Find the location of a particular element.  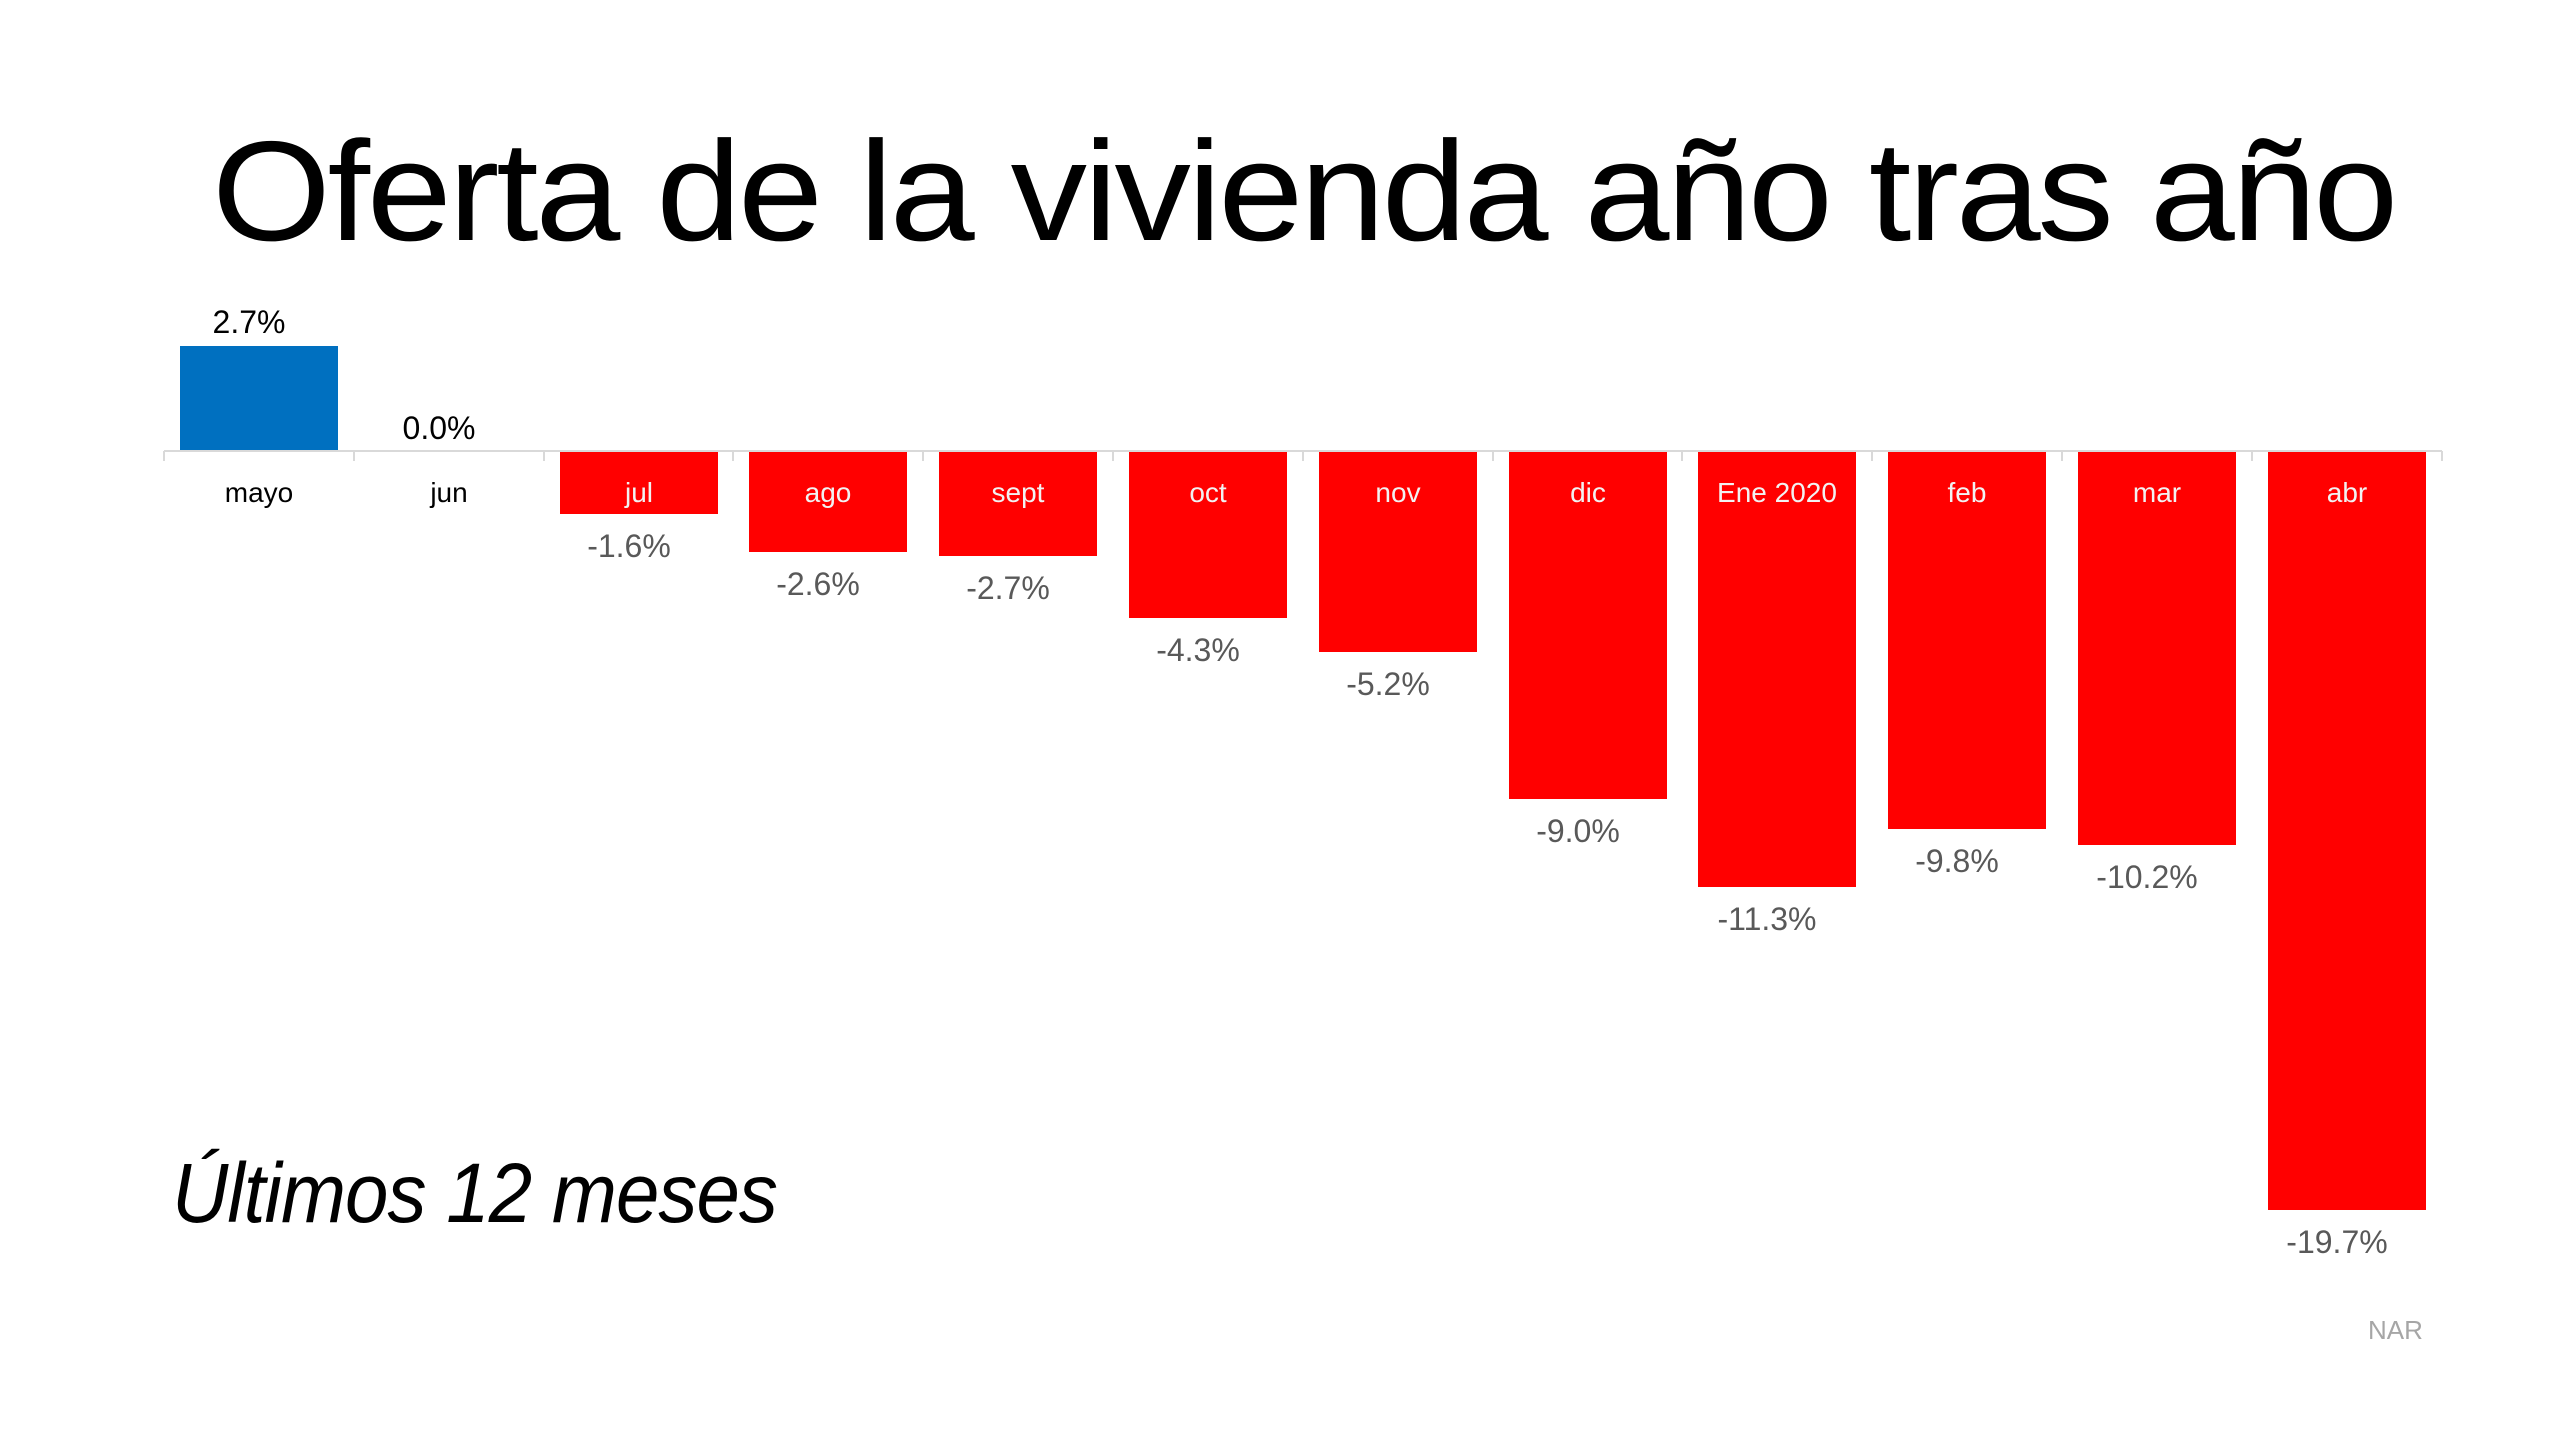

data-label: -10.2% is located at coordinates (2147, 877).